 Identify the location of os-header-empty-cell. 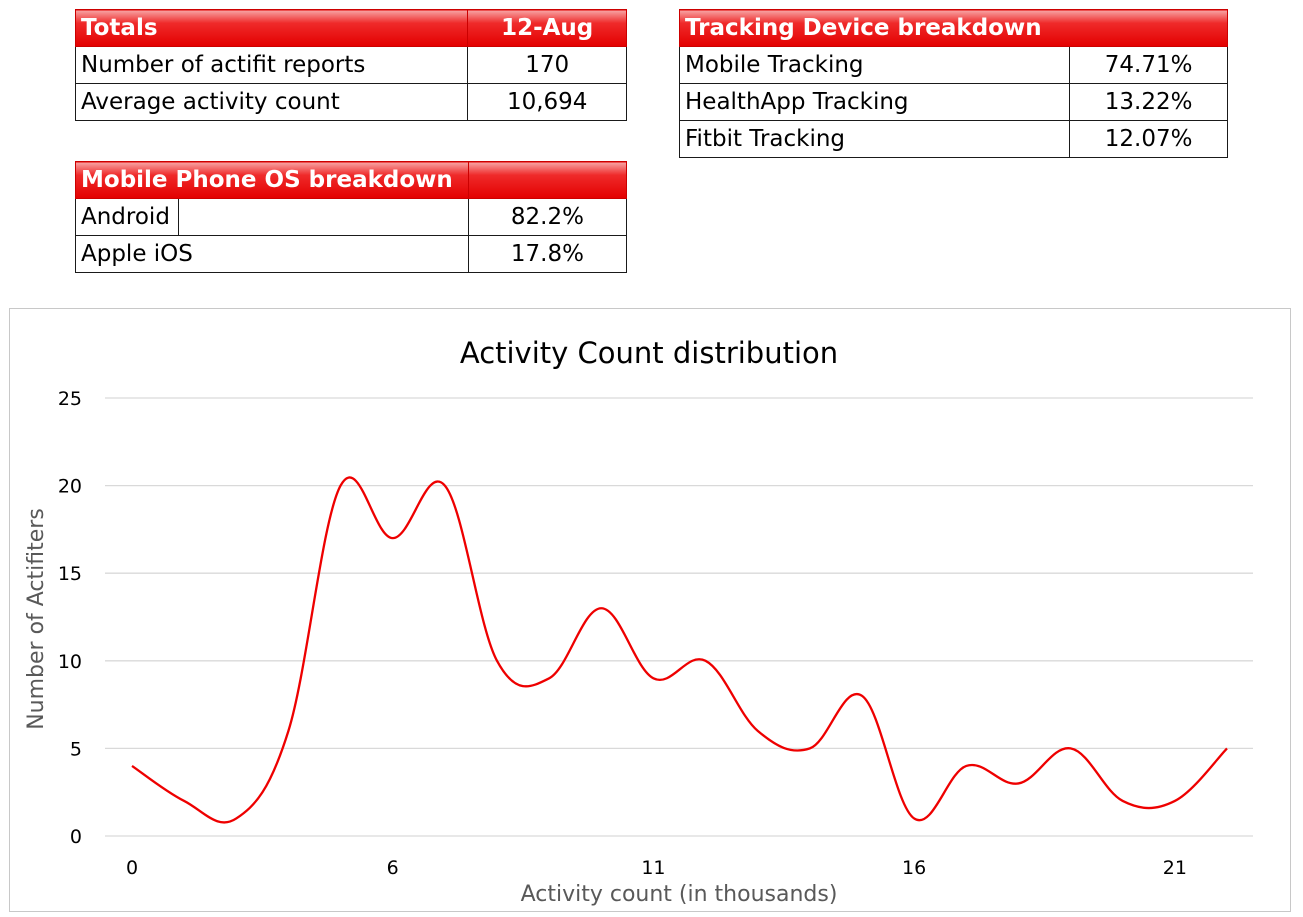
(547, 180).